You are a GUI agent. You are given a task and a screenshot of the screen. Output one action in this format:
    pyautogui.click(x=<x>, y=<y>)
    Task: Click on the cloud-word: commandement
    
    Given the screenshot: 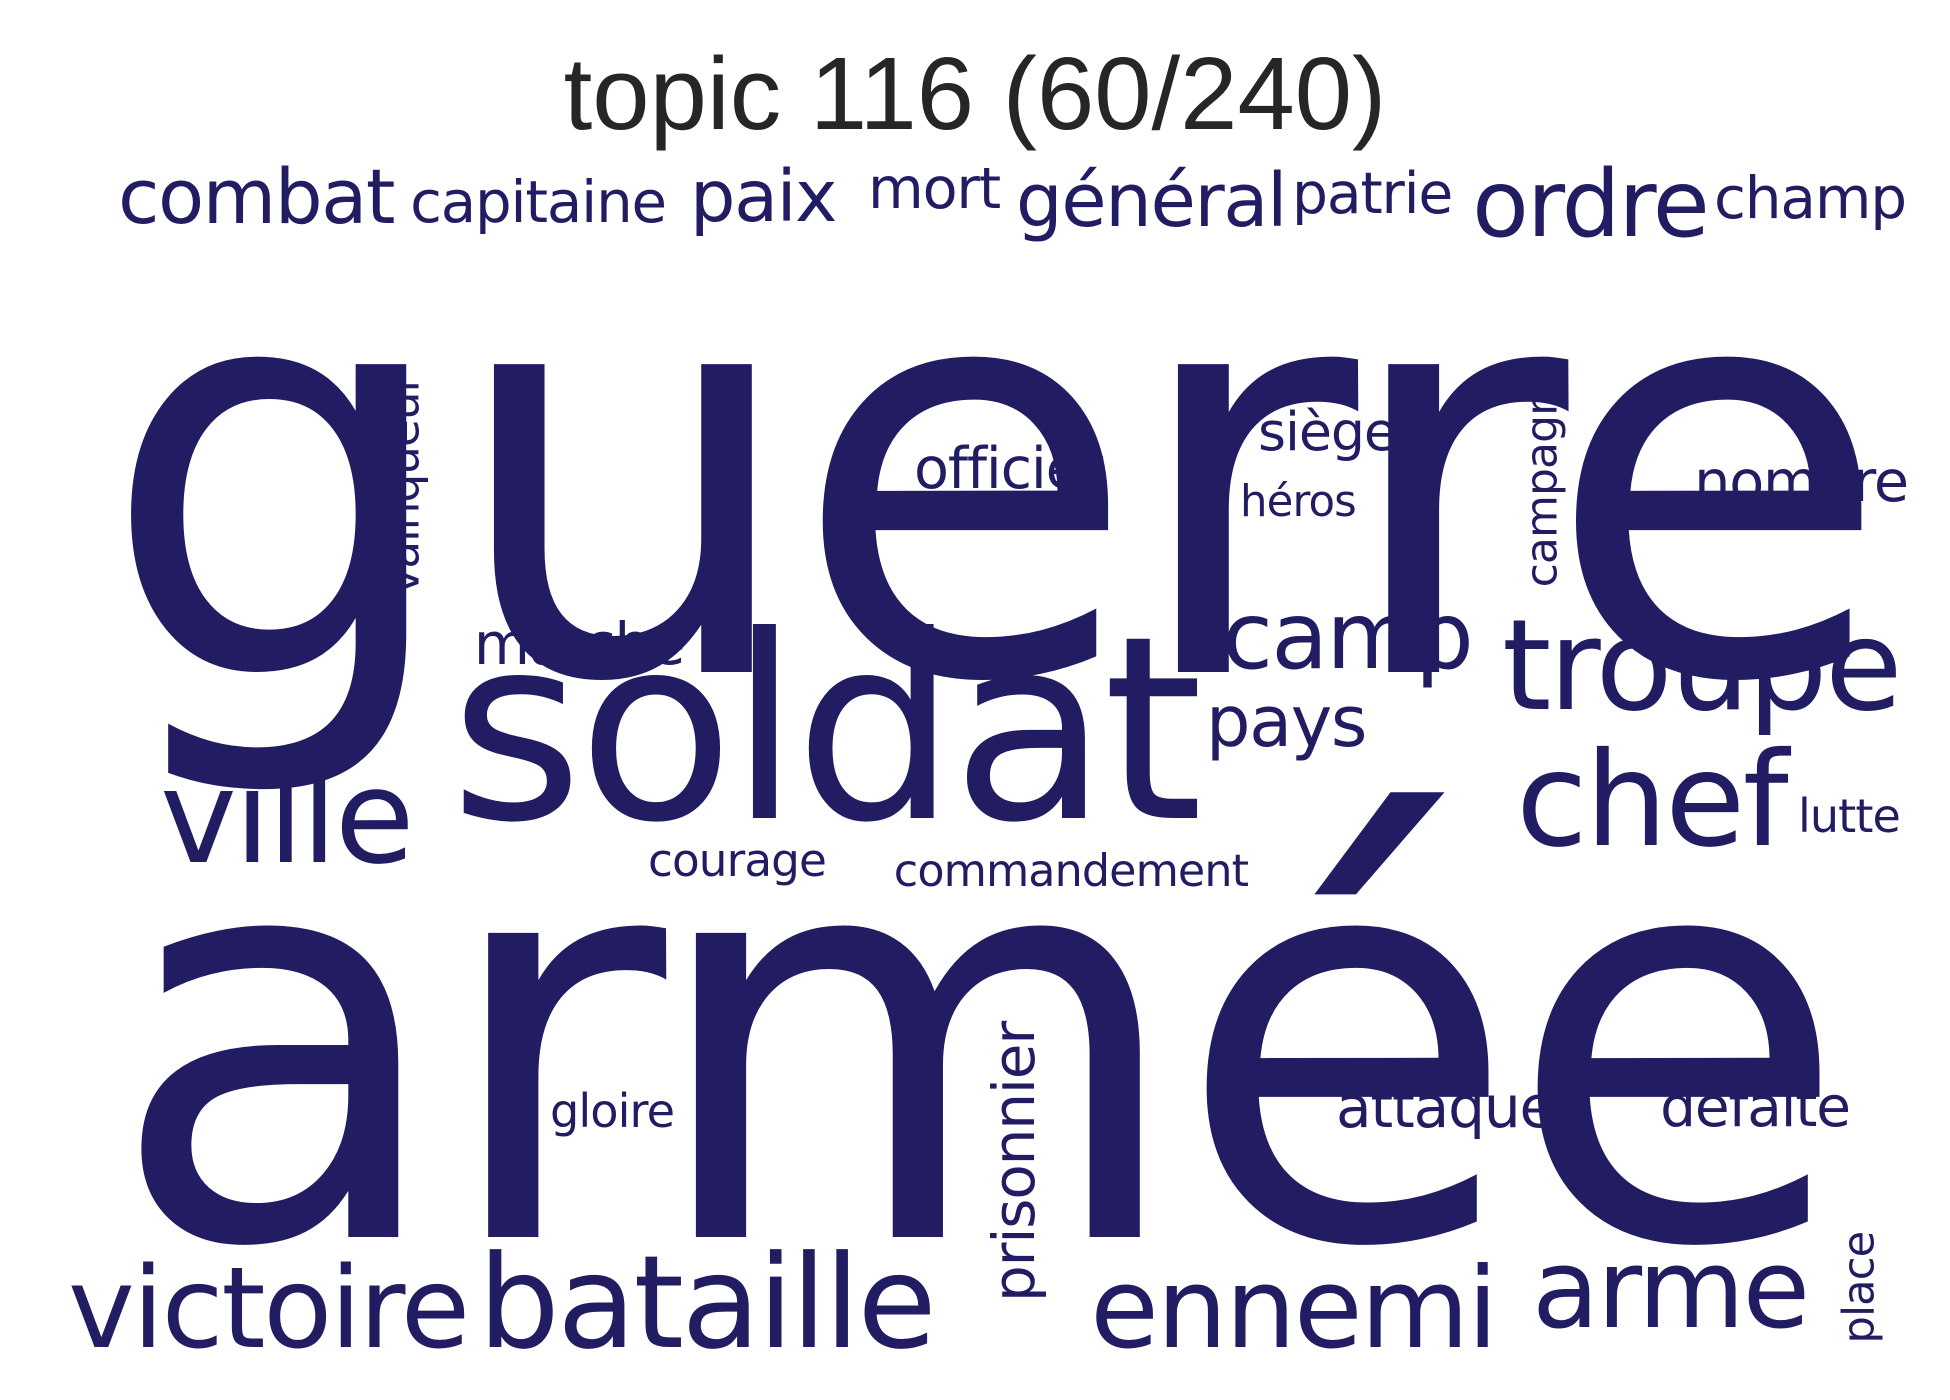 What is the action you would take?
    pyautogui.click(x=1071, y=871)
    